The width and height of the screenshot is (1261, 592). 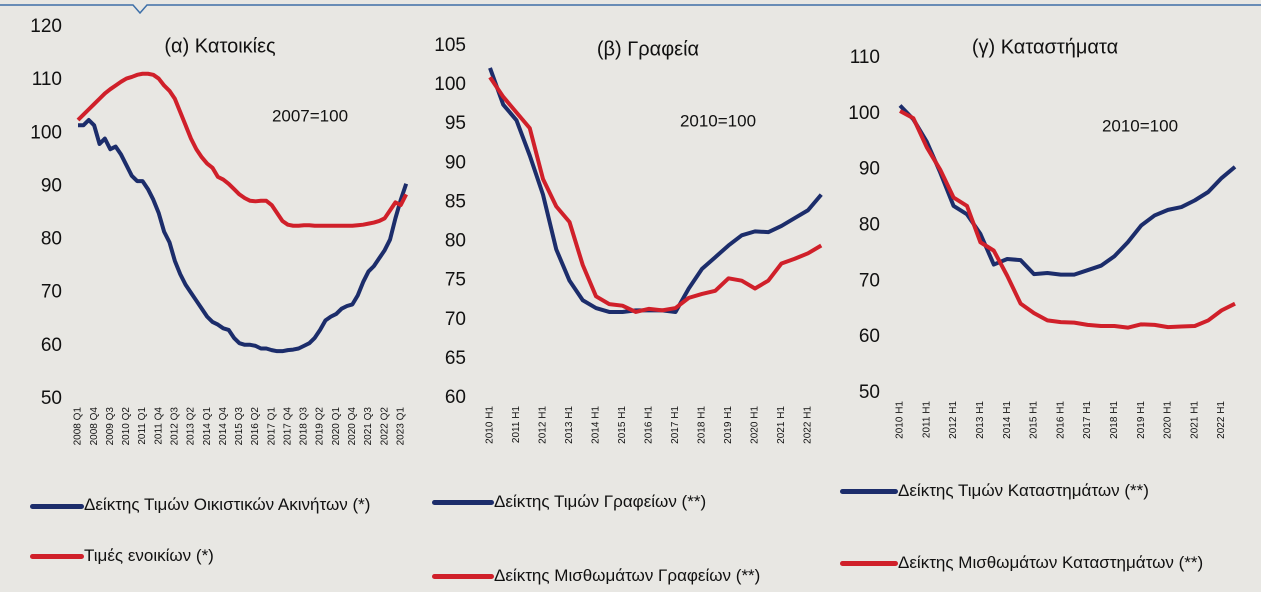 What do you see at coordinates (149, 555) in the screenshot?
I see `legend-label: Τιμές ενοικίων (*)` at bounding box center [149, 555].